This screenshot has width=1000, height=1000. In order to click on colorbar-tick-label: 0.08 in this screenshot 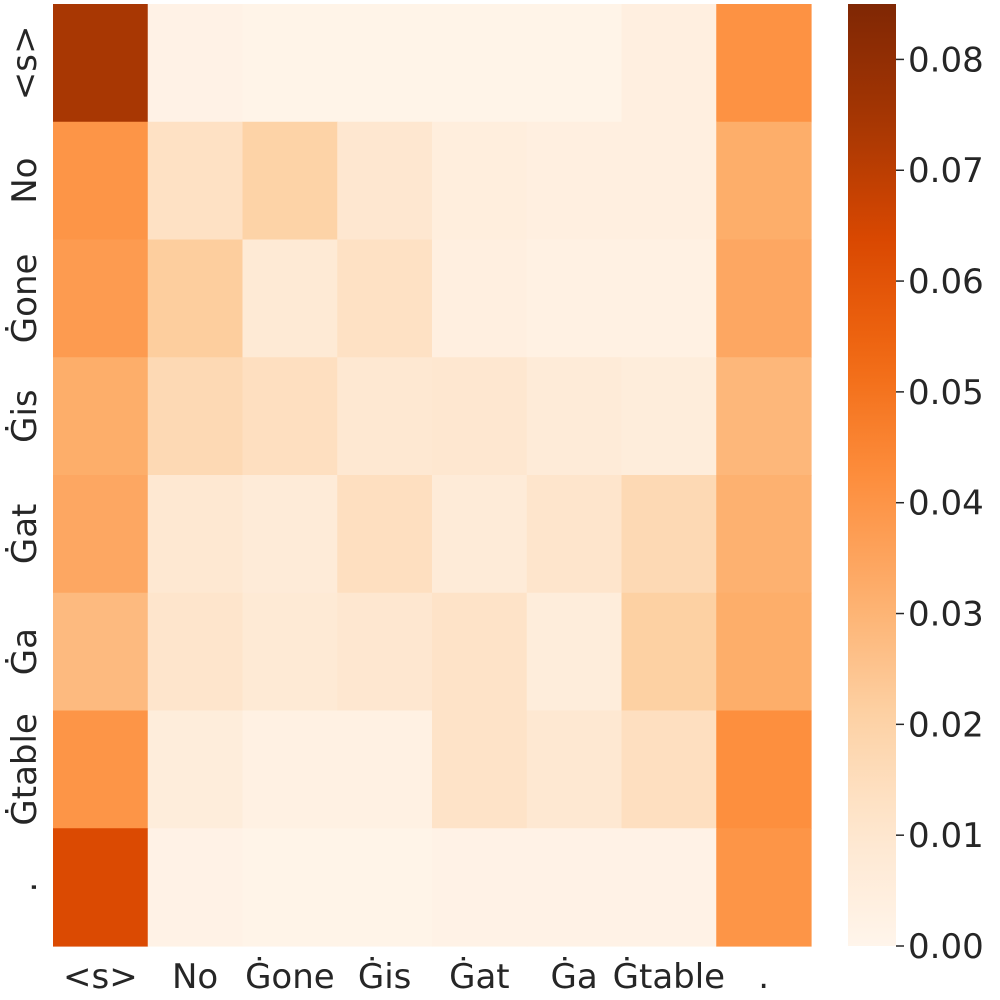, I will do `click(946, 60)`.